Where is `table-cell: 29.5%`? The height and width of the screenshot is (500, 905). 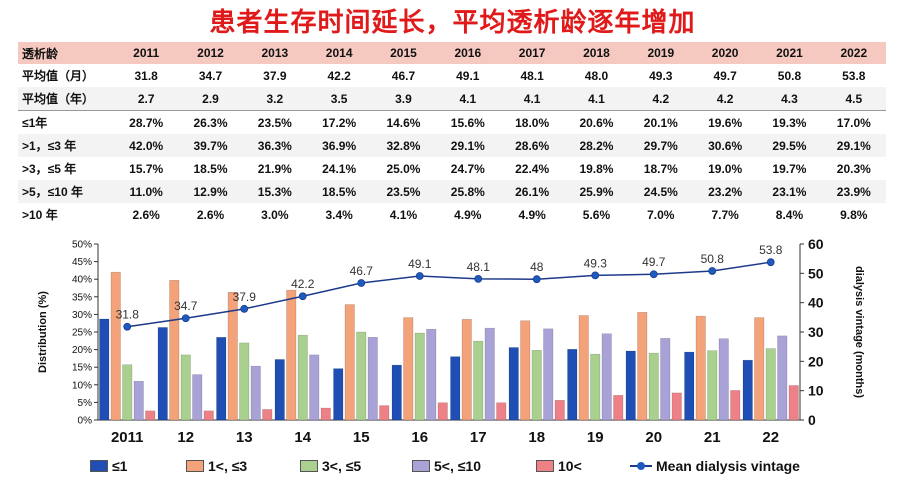
table-cell: 29.5% is located at coordinates (789, 145).